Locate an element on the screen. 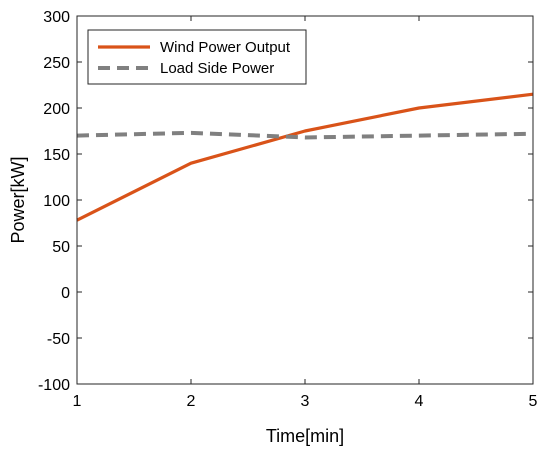 The height and width of the screenshot is (450, 550). legend-label-wind-power-output: Wind Power Output is located at coordinates (225, 47).